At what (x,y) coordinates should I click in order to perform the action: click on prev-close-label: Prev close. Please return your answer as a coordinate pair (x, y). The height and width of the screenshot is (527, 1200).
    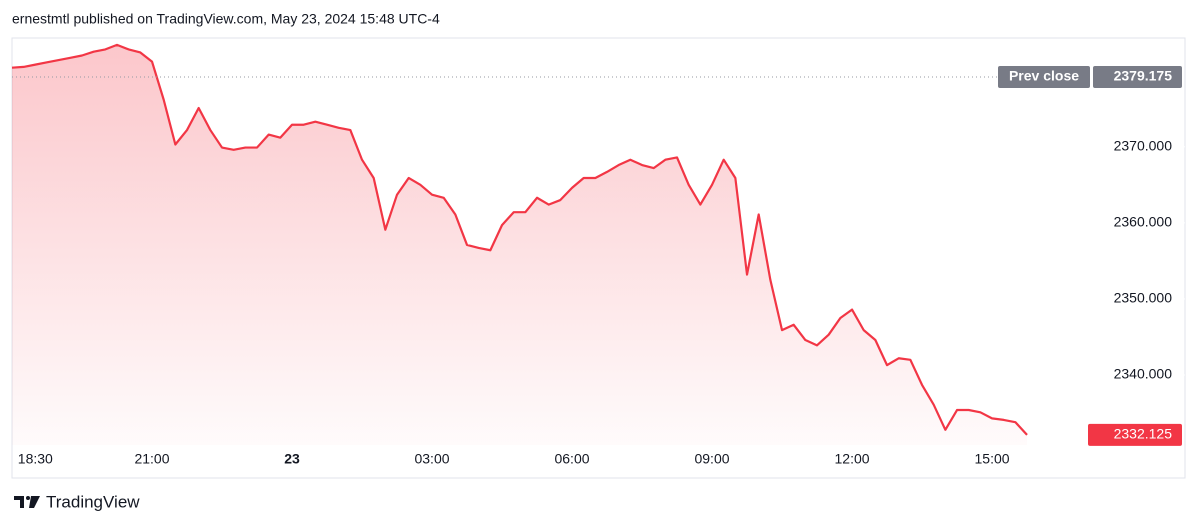
    Looking at the image, I should click on (1044, 76).